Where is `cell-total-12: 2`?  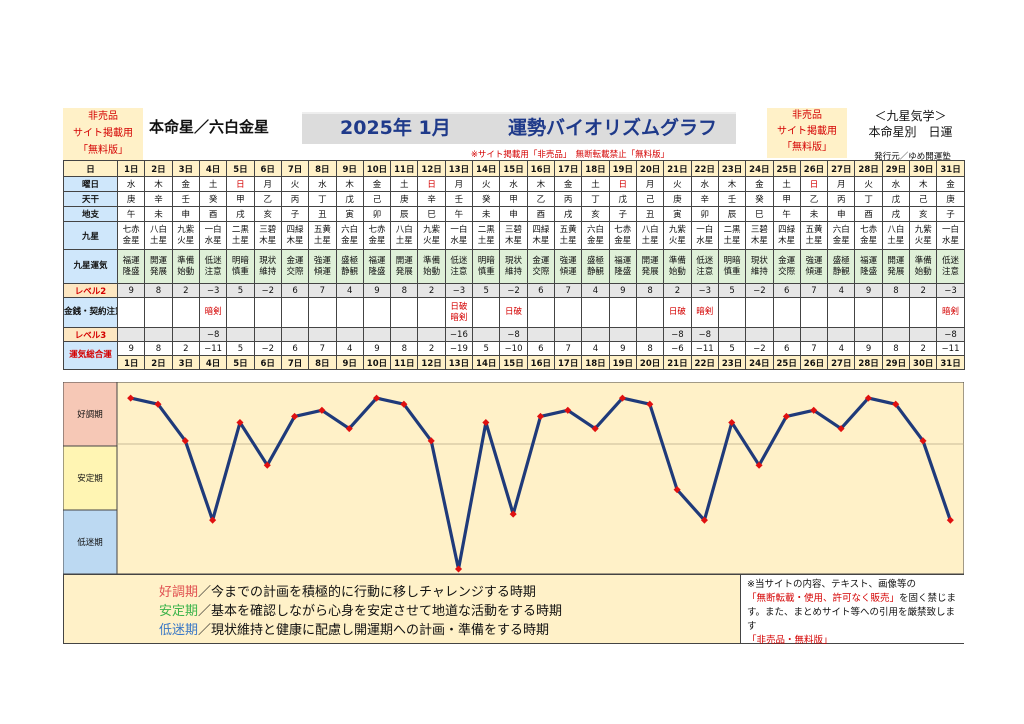
cell-total-12: 2 is located at coordinates (431, 348).